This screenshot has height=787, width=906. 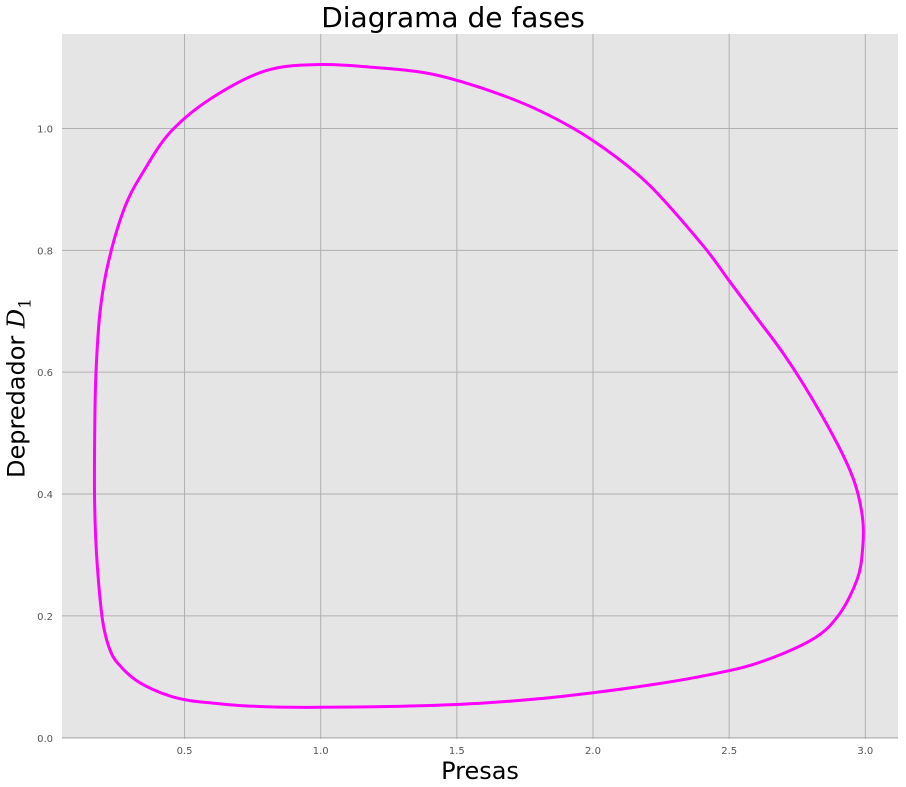 What do you see at coordinates (593, 751) in the screenshot?
I see `x-tick-label: 2.0` at bounding box center [593, 751].